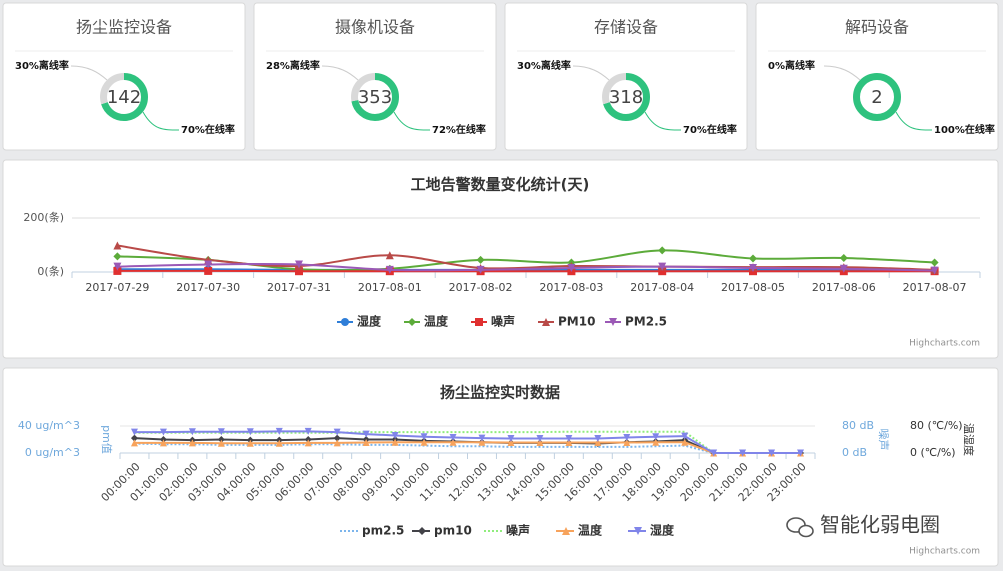 This screenshot has width=1003, height=571. What do you see at coordinates (646, 322) in the screenshot?
I see `legend-label: PM2.5` at bounding box center [646, 322].